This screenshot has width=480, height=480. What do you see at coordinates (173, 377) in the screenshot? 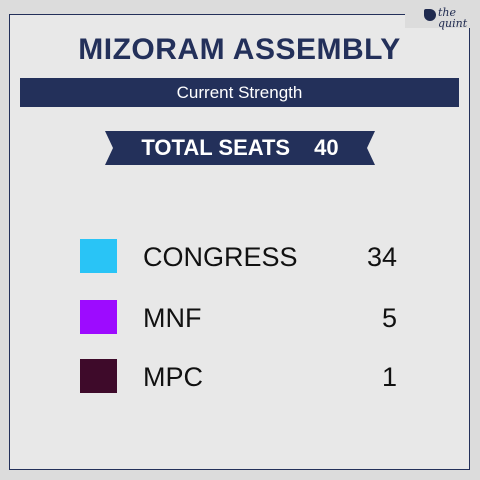
I see `party-name: MPC` at bounding box center [173, 377].